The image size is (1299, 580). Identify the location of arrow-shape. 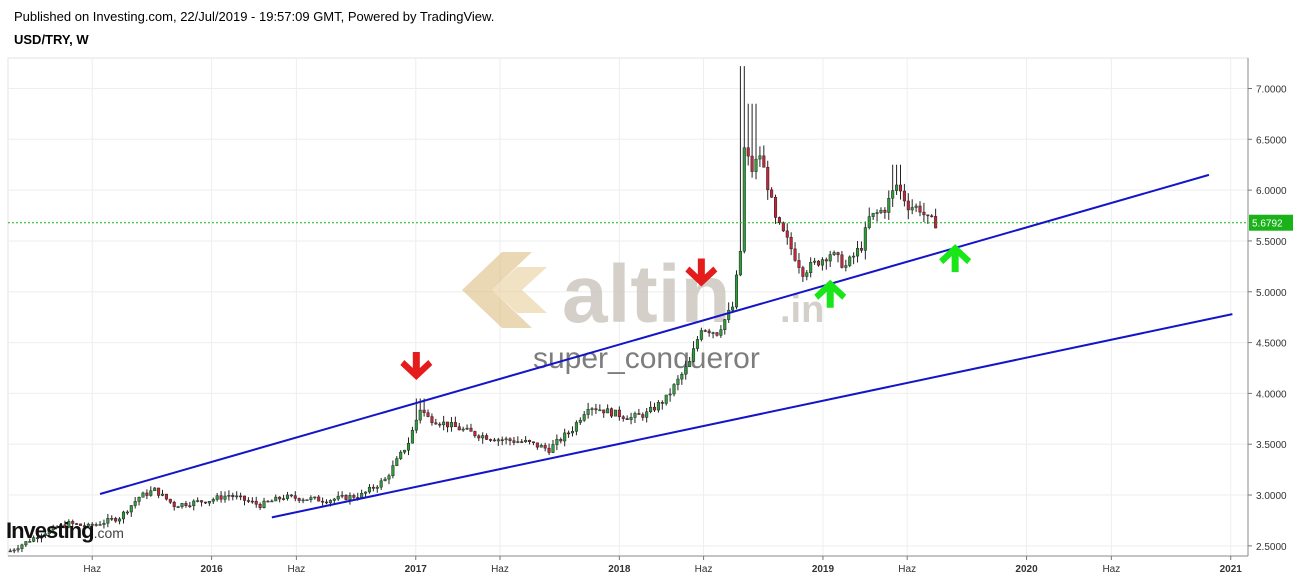
(701, 272).